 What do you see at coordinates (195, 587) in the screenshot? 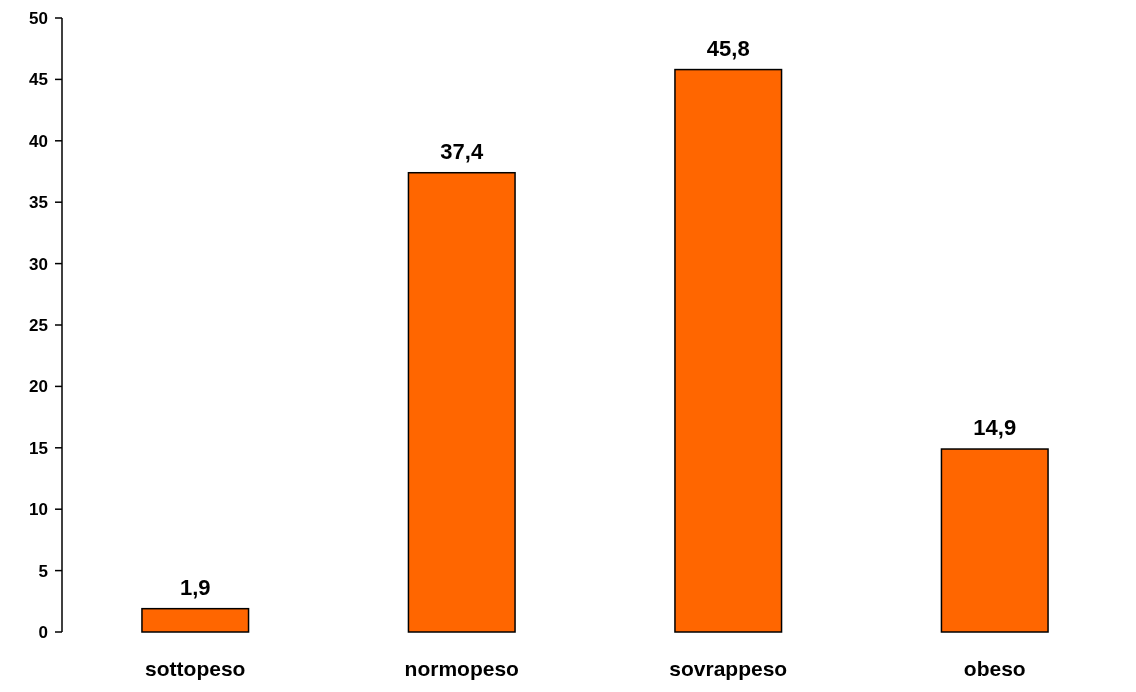
I see `data-label: 1,9` at bounding box center [195, 587].